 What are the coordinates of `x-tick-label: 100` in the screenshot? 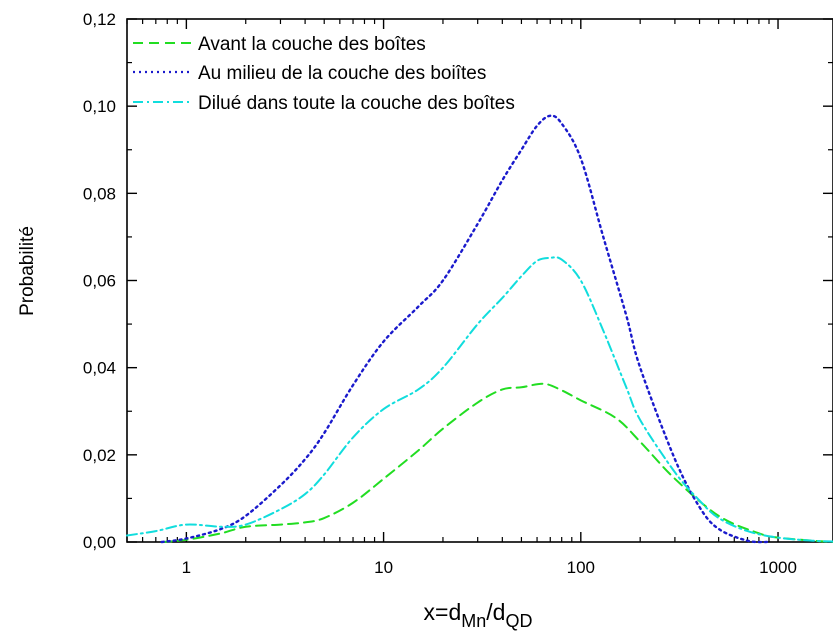 It's located at (581, 567).